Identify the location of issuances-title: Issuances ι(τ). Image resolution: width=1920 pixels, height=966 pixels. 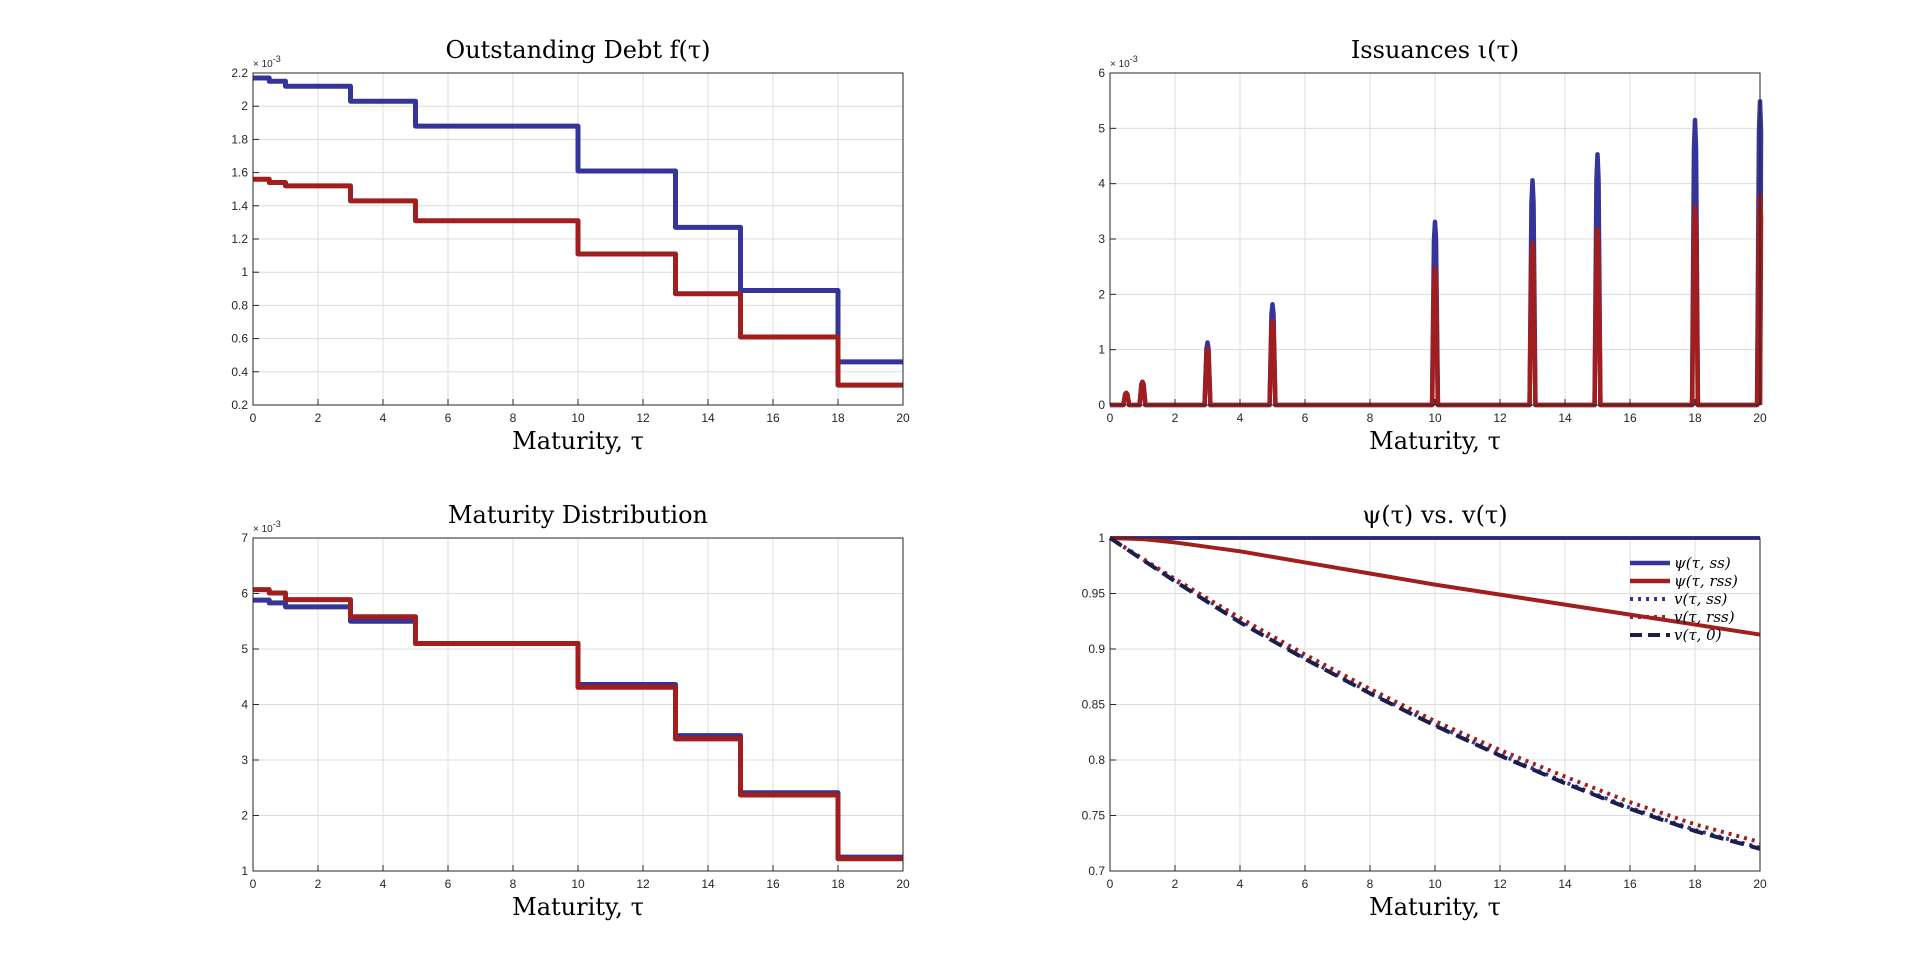
(1435, 50).